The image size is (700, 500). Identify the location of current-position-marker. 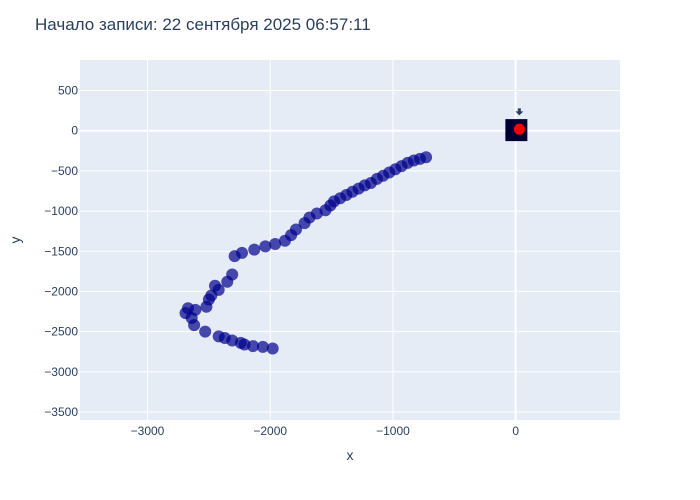
(516, 125).